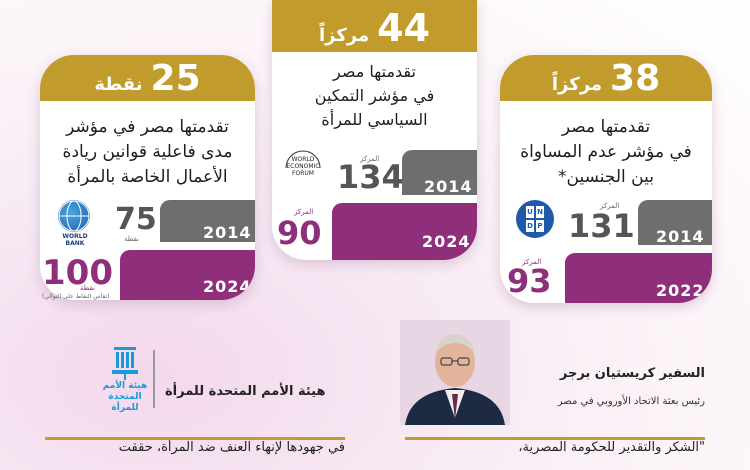  I want to click on desc-line: في مؤشر عدم المساواة, so click(606, 152).